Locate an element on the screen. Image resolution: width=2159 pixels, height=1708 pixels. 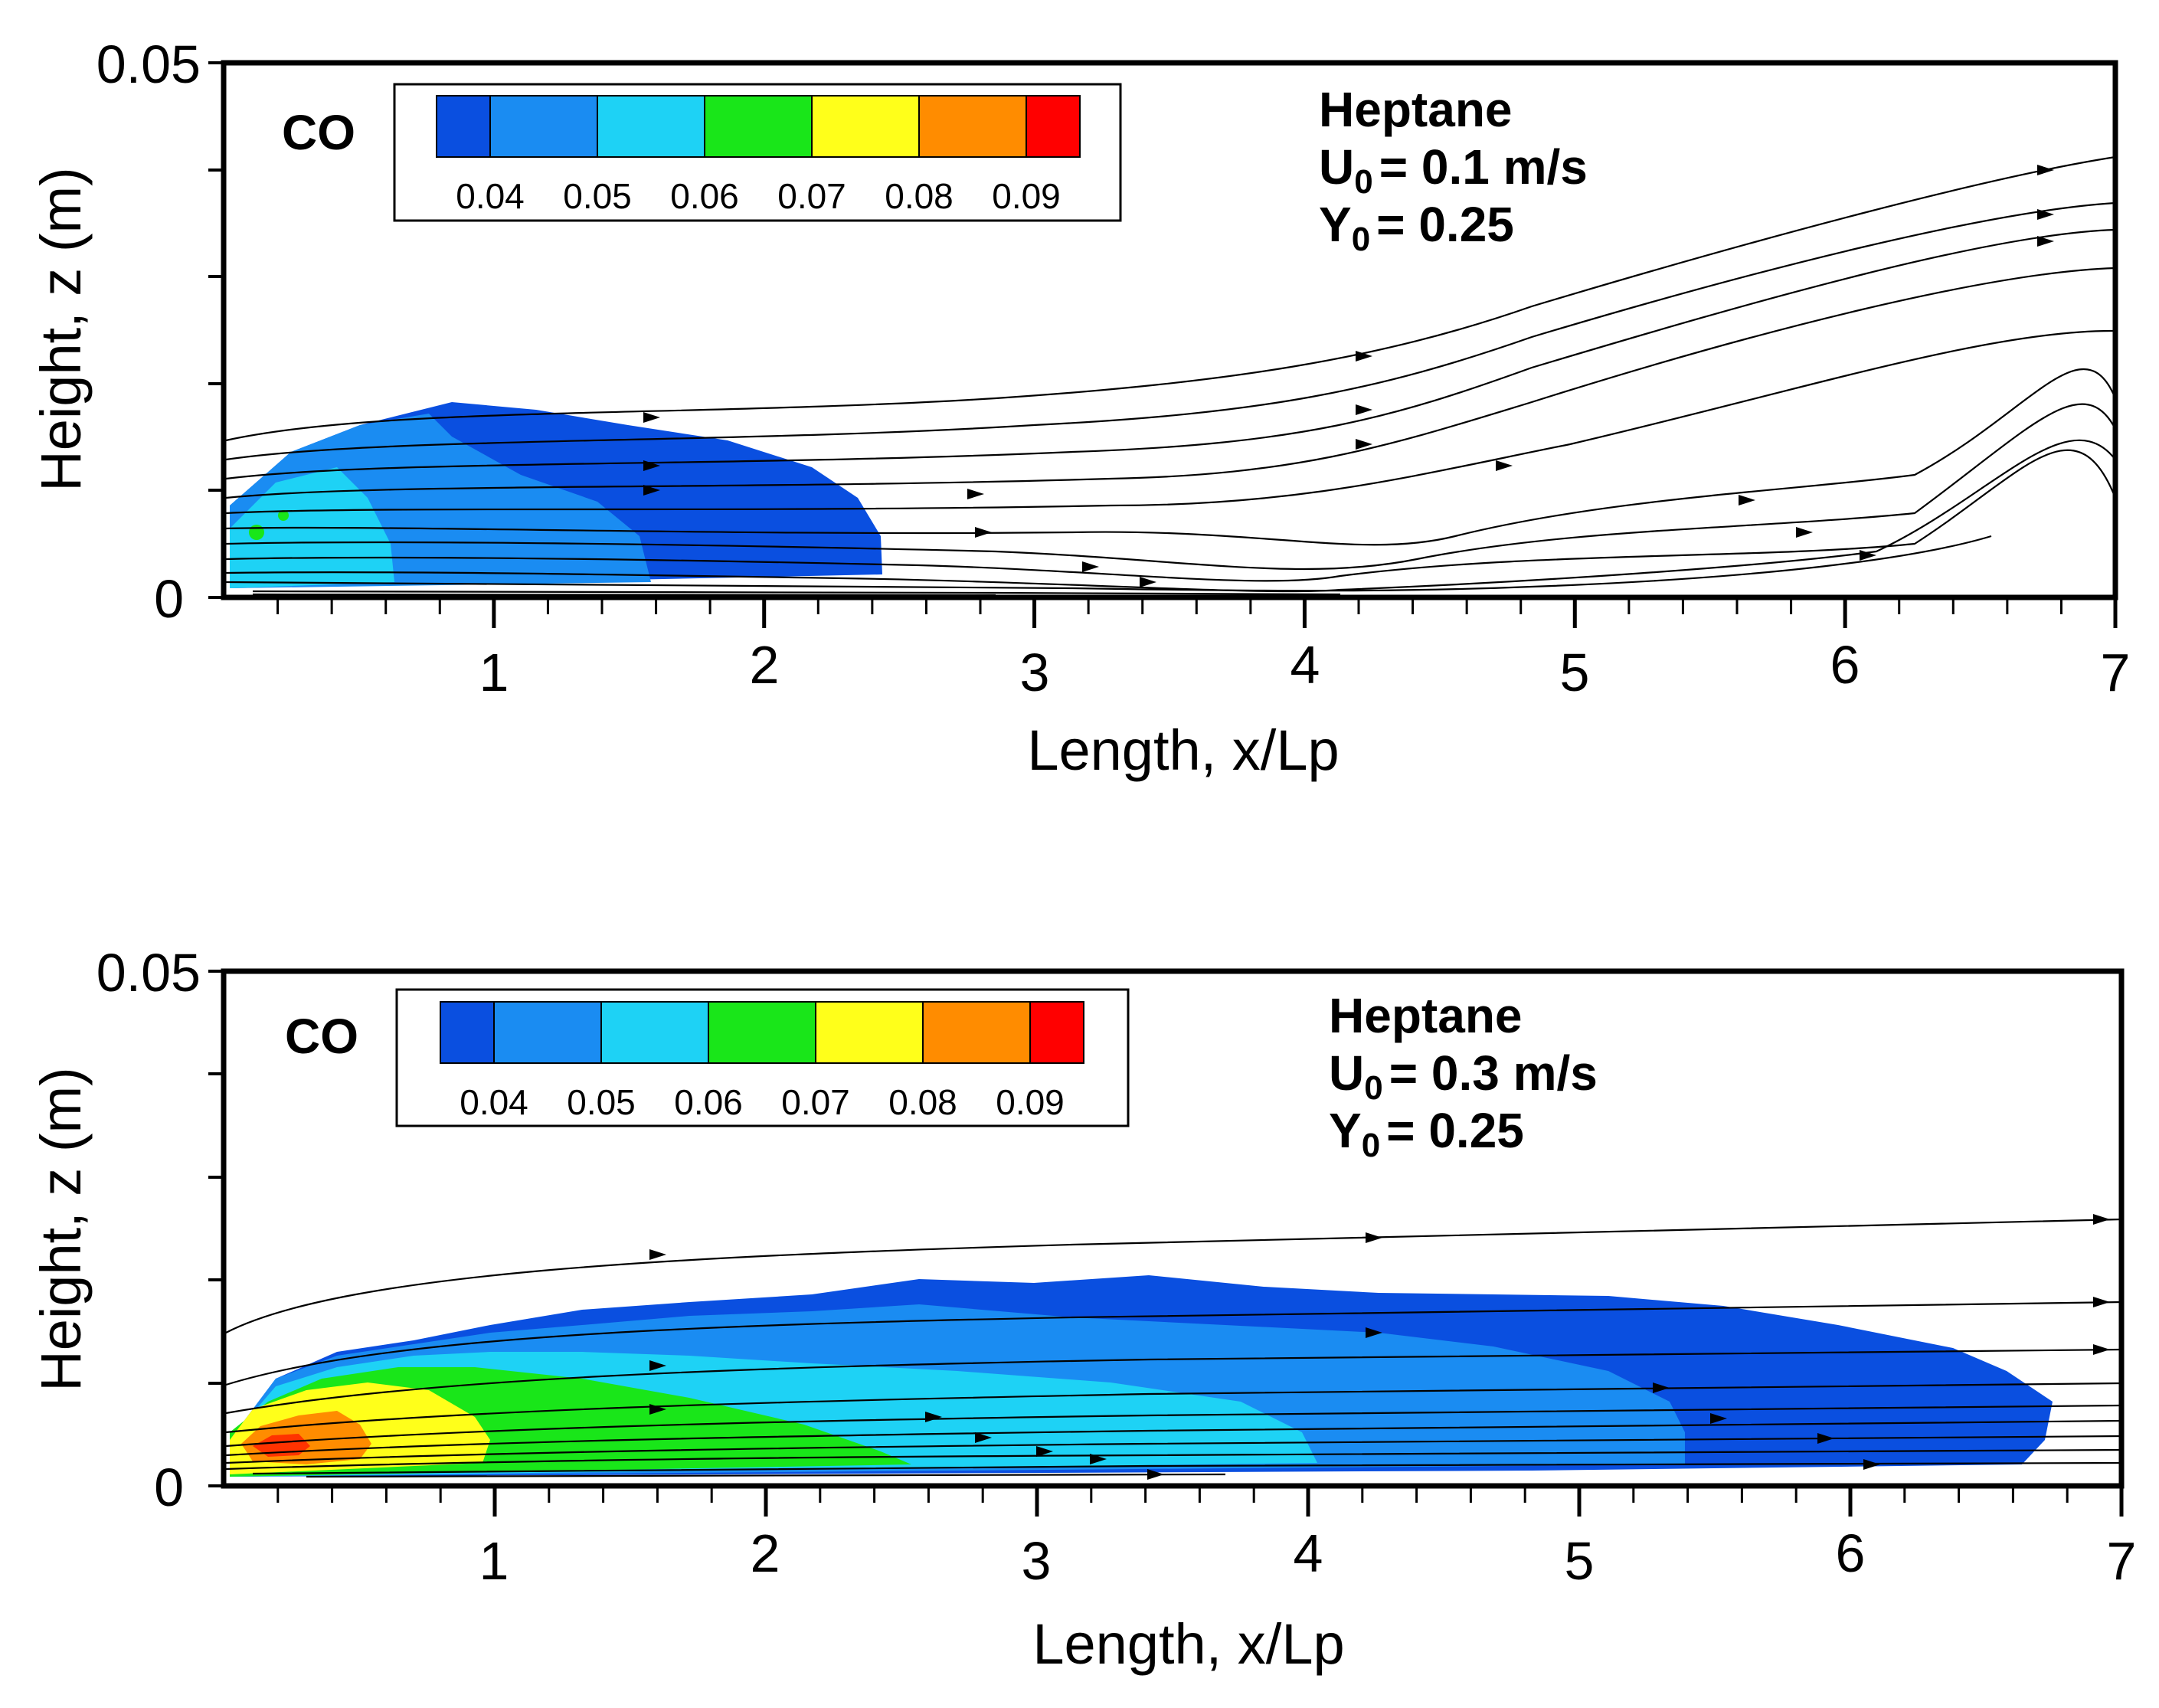
x-tick-label: 2 is located at coordinates (765, 665).